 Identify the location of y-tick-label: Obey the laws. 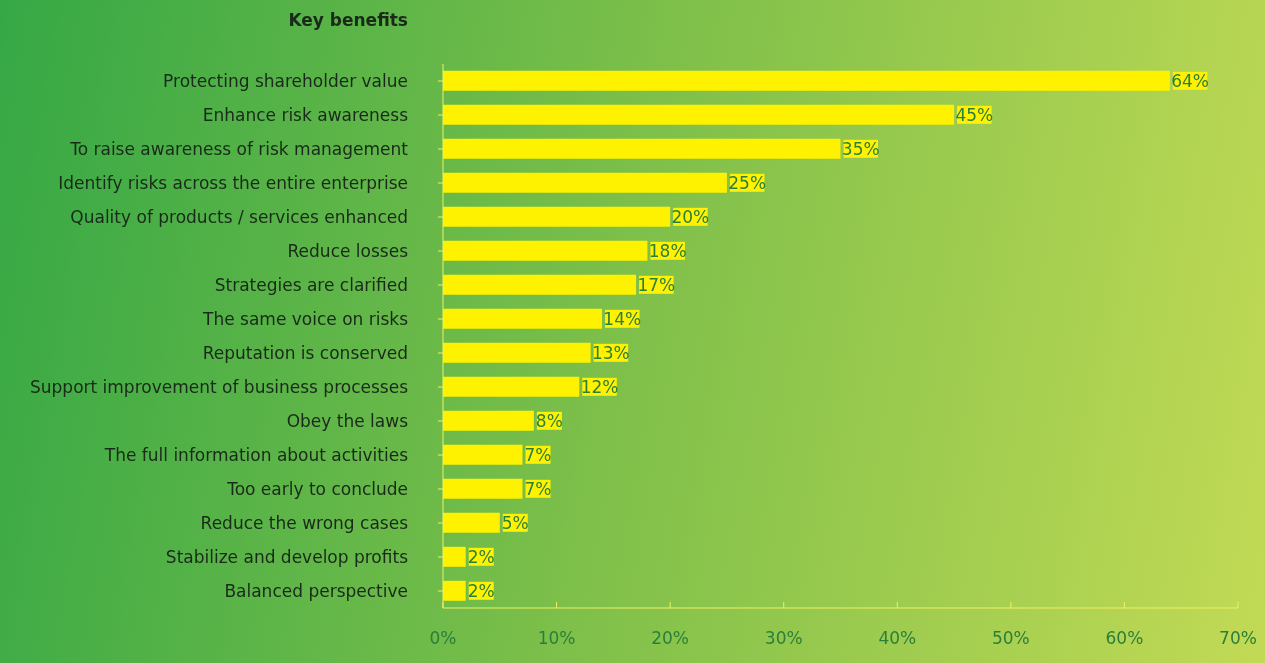
(347, 421).